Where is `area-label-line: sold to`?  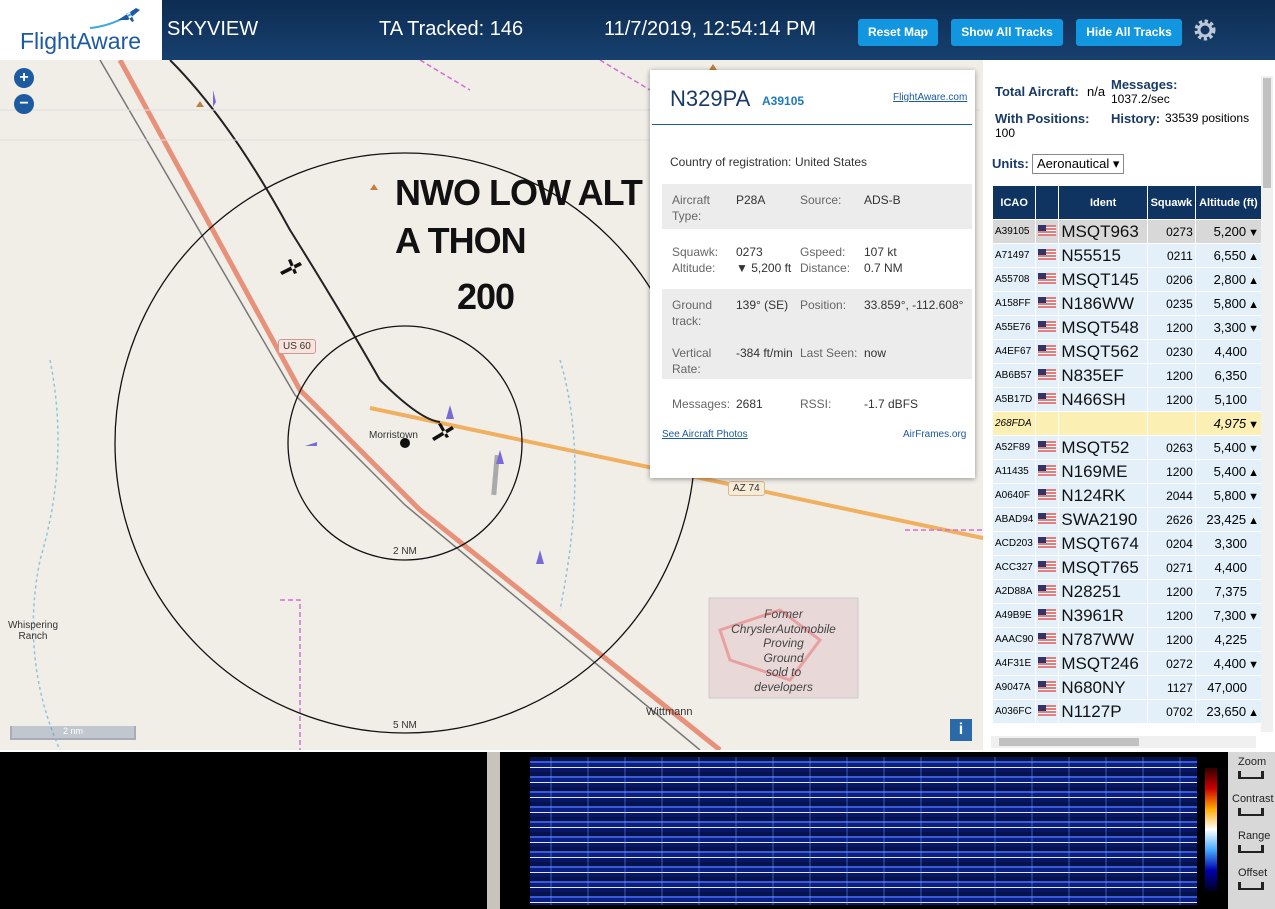 area-label-line: sold to is located at coordinates (783, 672).